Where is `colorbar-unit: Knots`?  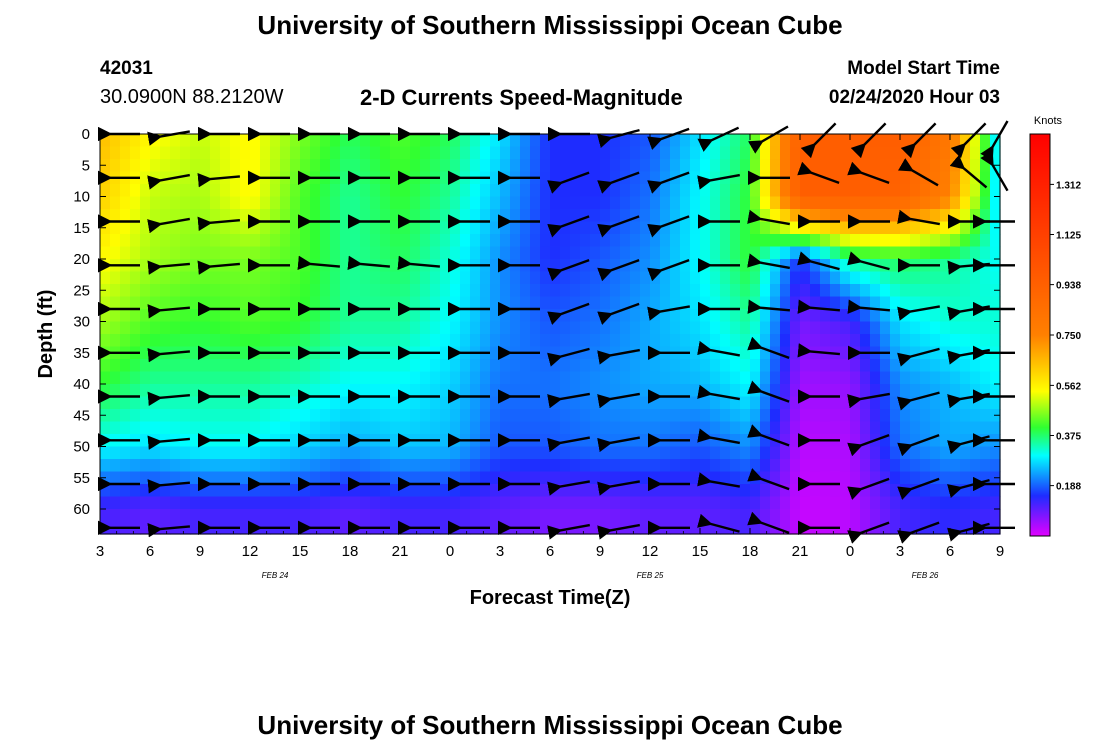 colorbar-unit: Knots is located at coordinates (1048, 121).